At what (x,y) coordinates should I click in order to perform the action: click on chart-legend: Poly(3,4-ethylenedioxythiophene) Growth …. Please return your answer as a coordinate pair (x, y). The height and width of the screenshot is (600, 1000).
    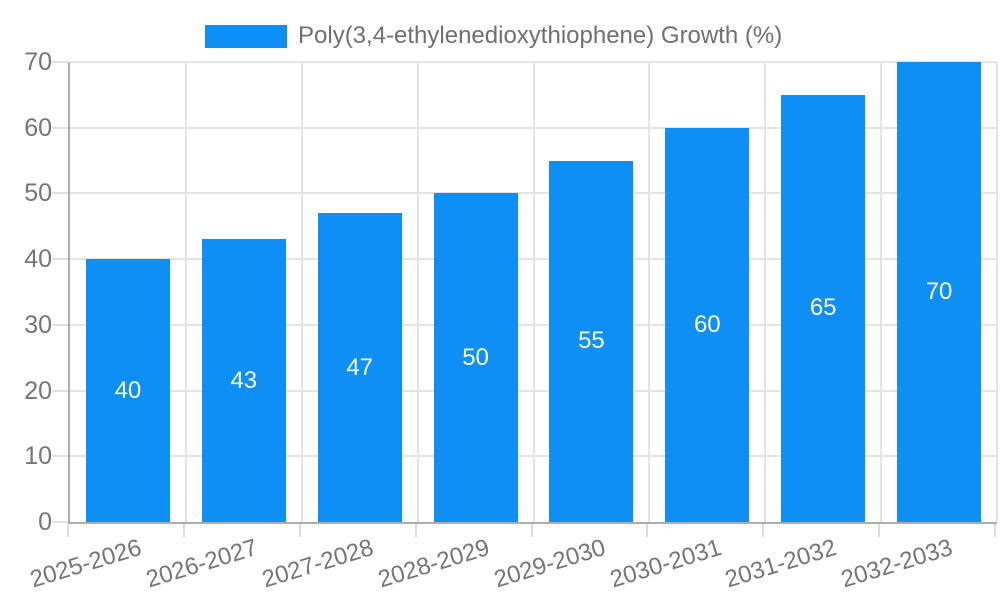
    Looking at the image, I should click on (493, 36).